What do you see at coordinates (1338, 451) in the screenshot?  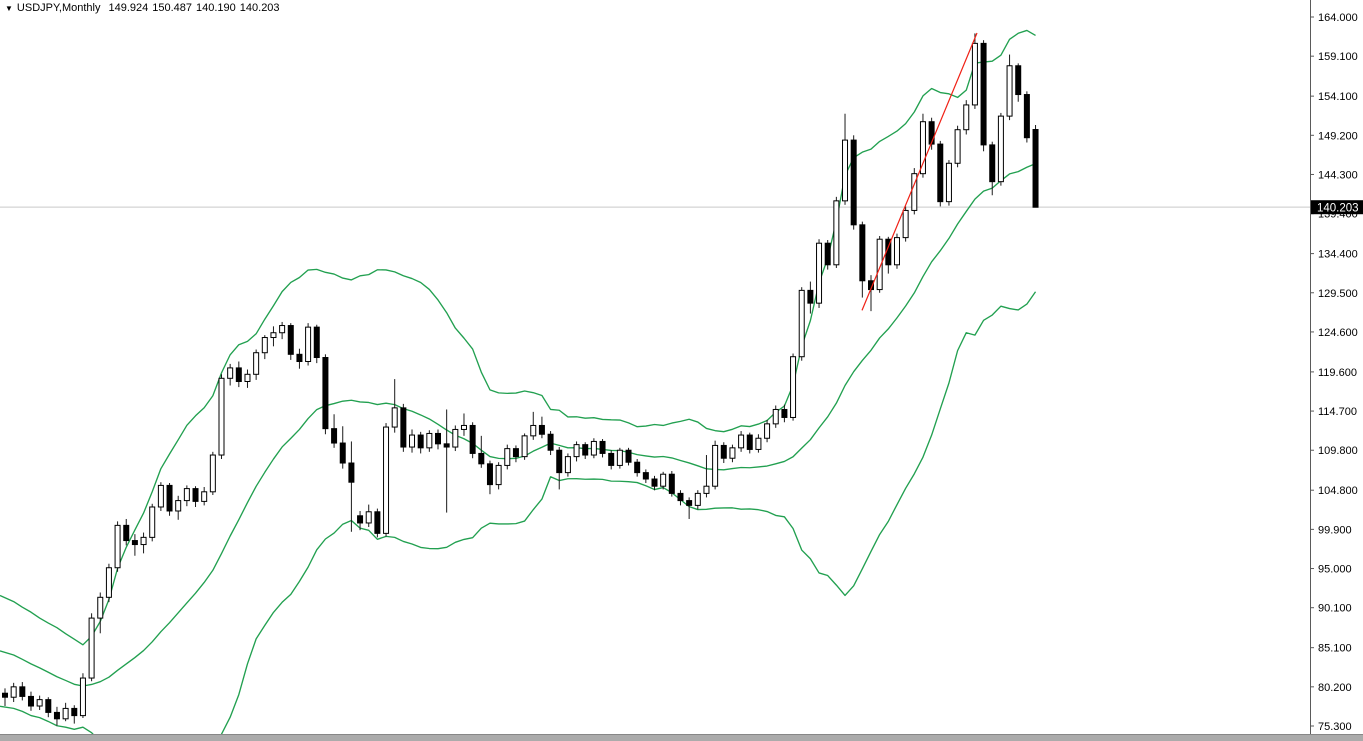 I see `price-axis-label: 109.800` at bounding box center [1338, 451].